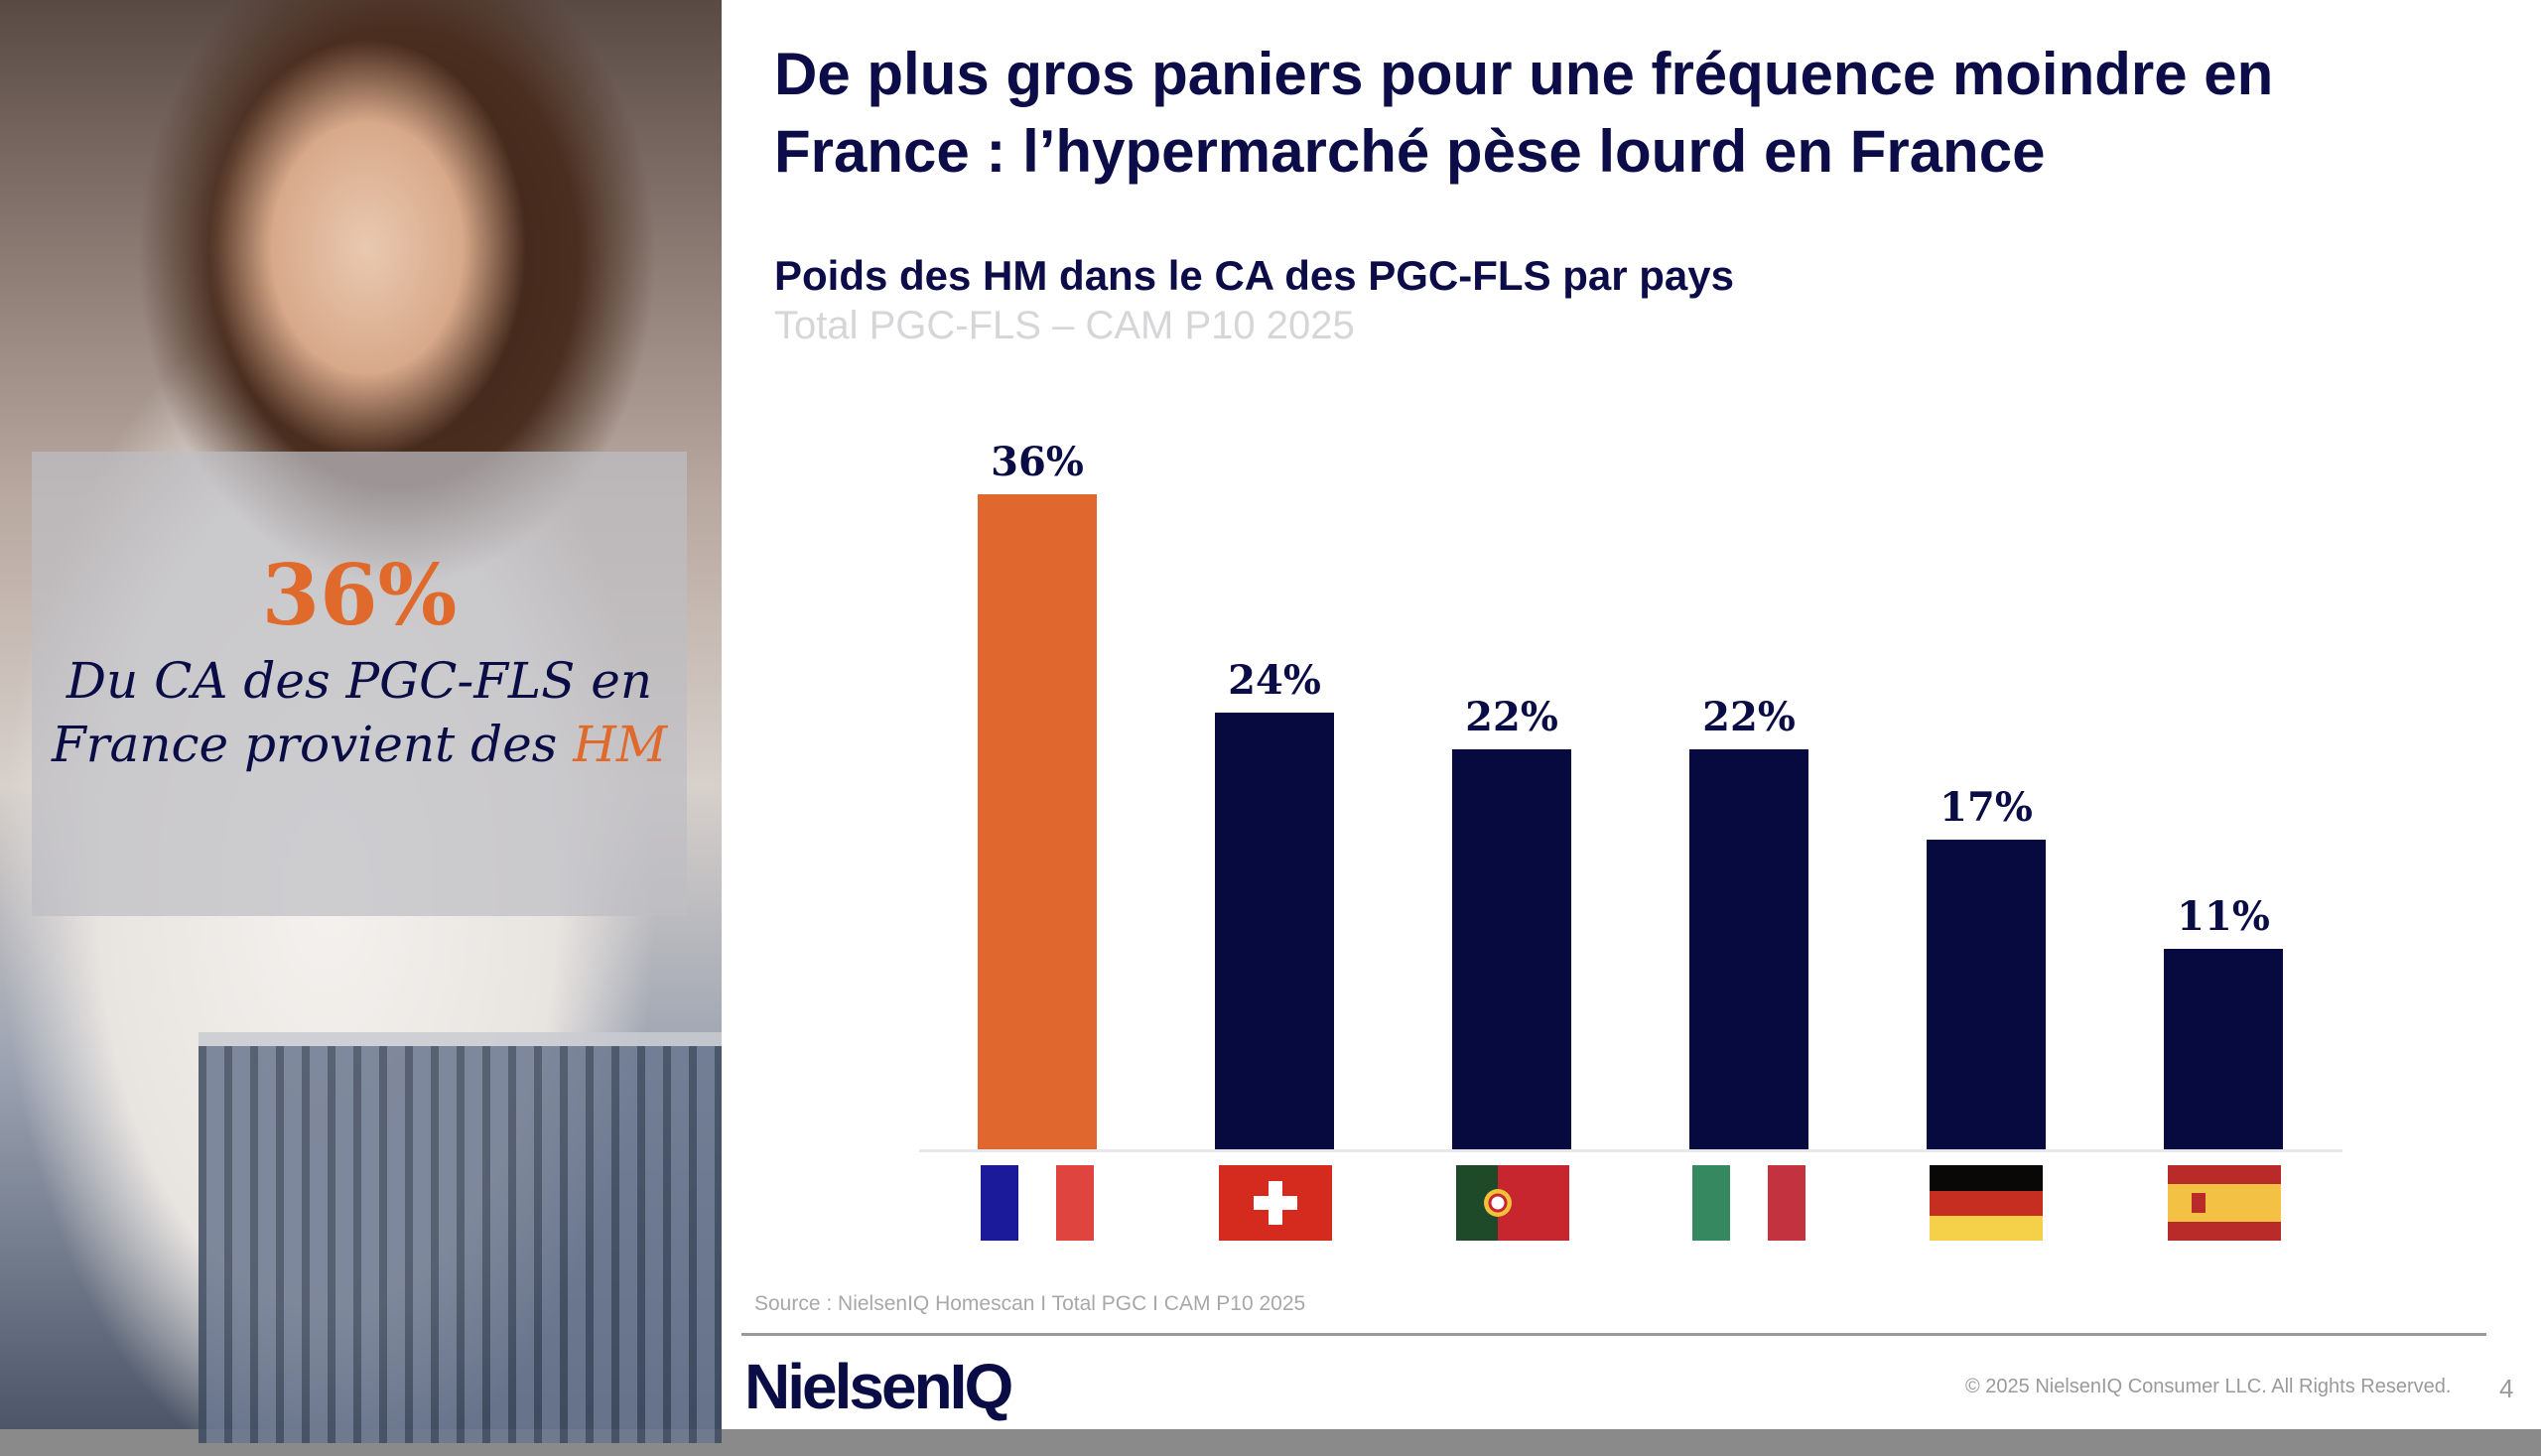 The image size is (2541, 1456). What do you see at coordinates (1986, 808) in the screenshot?
I see `bar-value-label: 17%` at bounding box center [1986, 808].